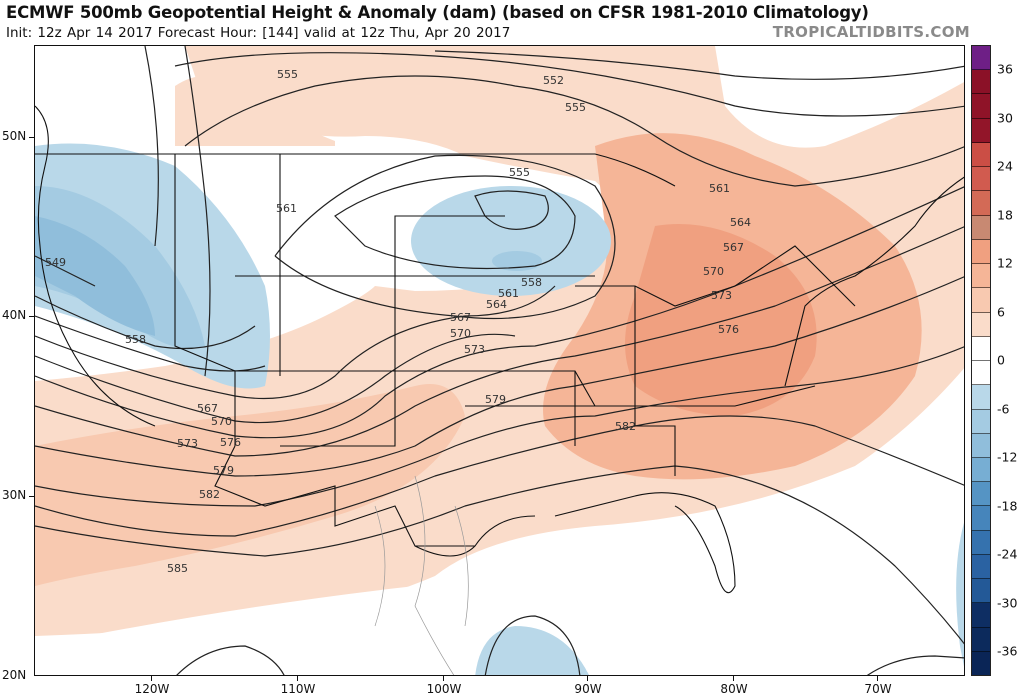  Describe the element at coordinates (553, 80) in the screenshot. I see `contour-label: 552` at that location.